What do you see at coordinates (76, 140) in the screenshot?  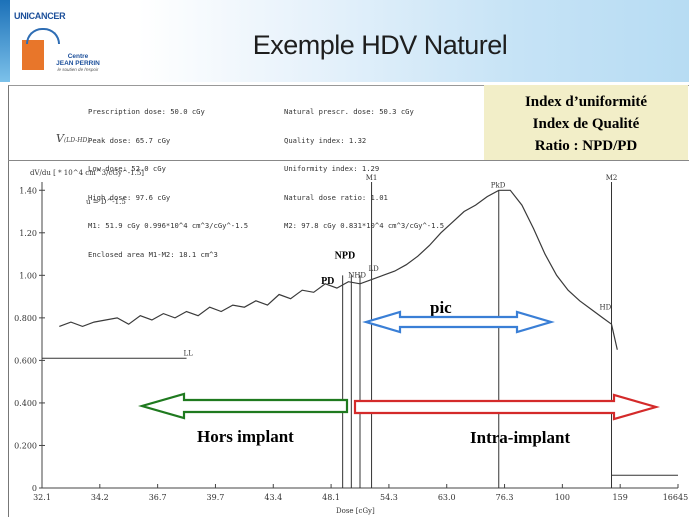 I see `handwritten-sub: (LD-HD)` at bounding box center [76, 140].